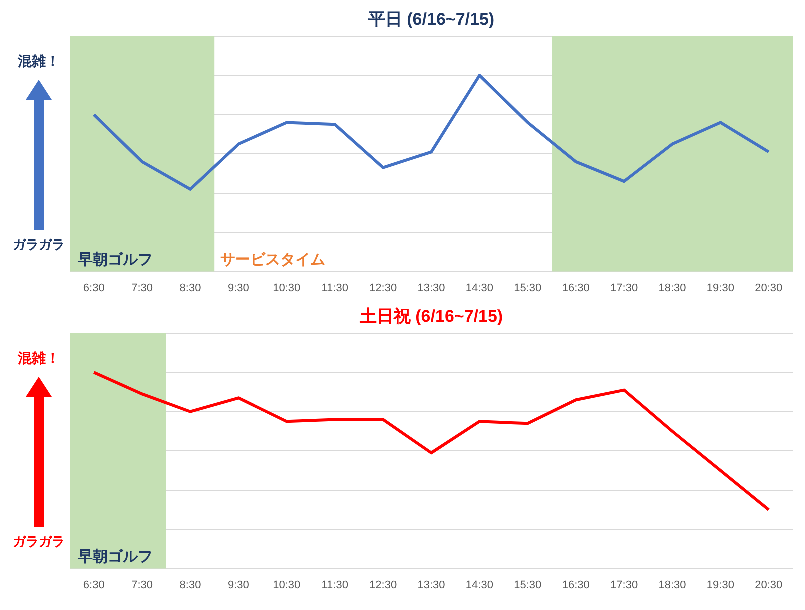 The width and height of the screenshot is (805, 610). Describe the element at coordinates (431, 316) in the screenshot. I see `chart-title: 土日祝 (6/16~7/15)` at that location.